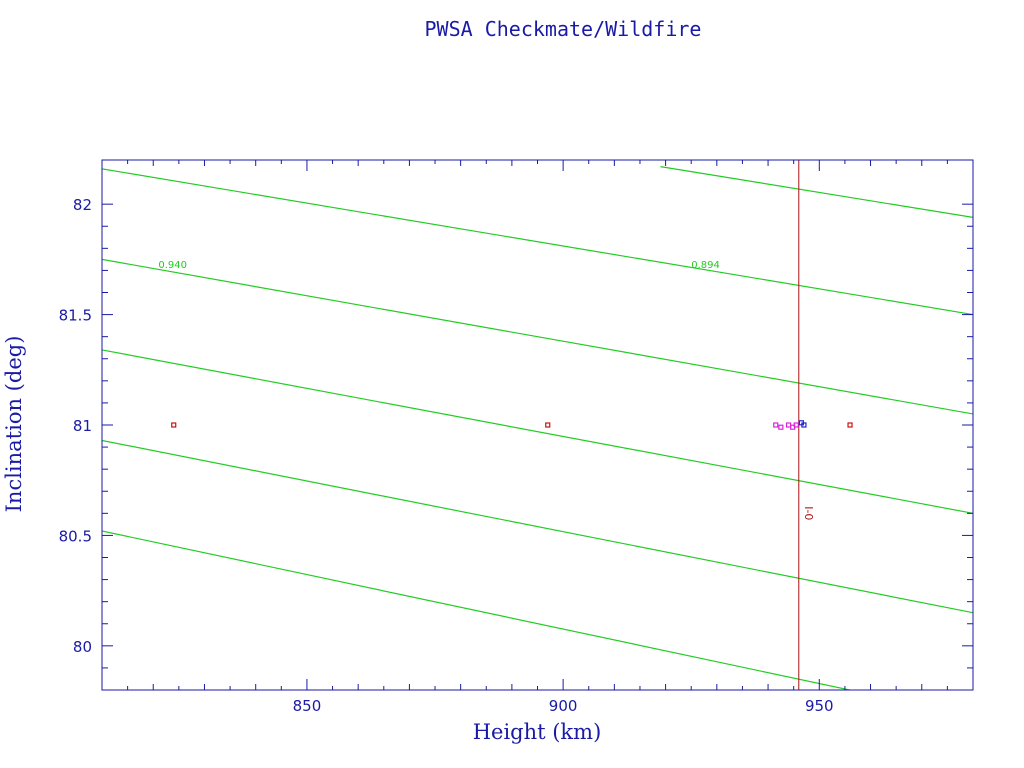 Image resolution: width=1024 pixels, height=768 pixels. What do you see at coordinates (819, 706) in the screenshot?
I see `x-tick-label: 950` at bounding box center [819, 706].